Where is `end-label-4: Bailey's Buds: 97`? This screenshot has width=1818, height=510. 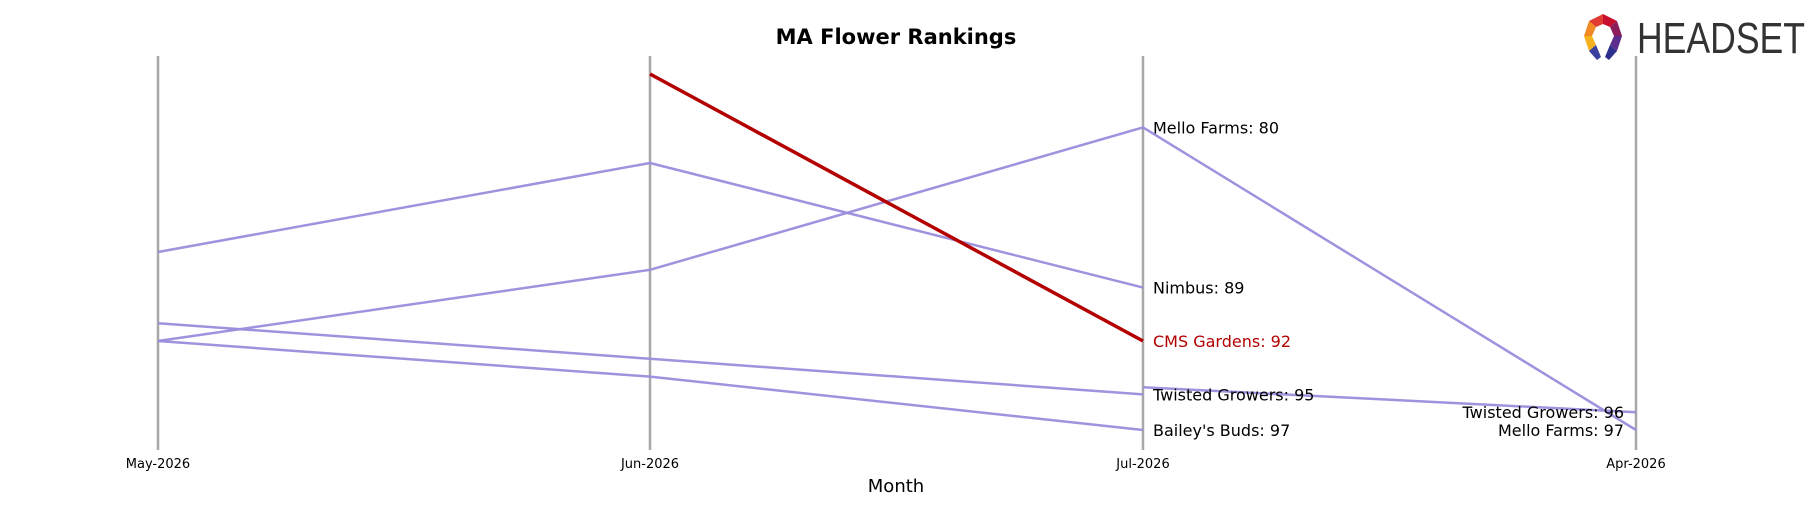
end-label-4: Bailey's Buds: 97 is located at coordinates (1221, 430).